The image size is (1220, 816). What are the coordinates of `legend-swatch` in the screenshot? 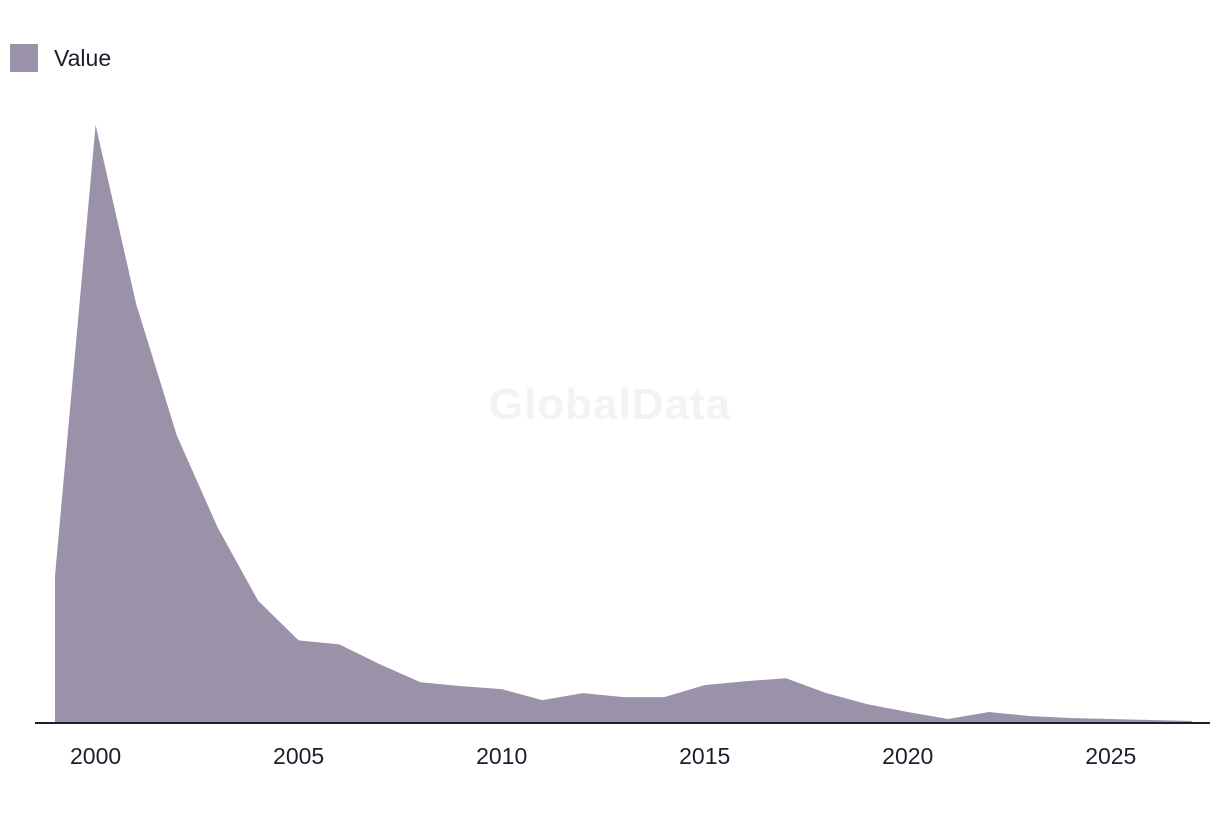 It's located at (24, 58).